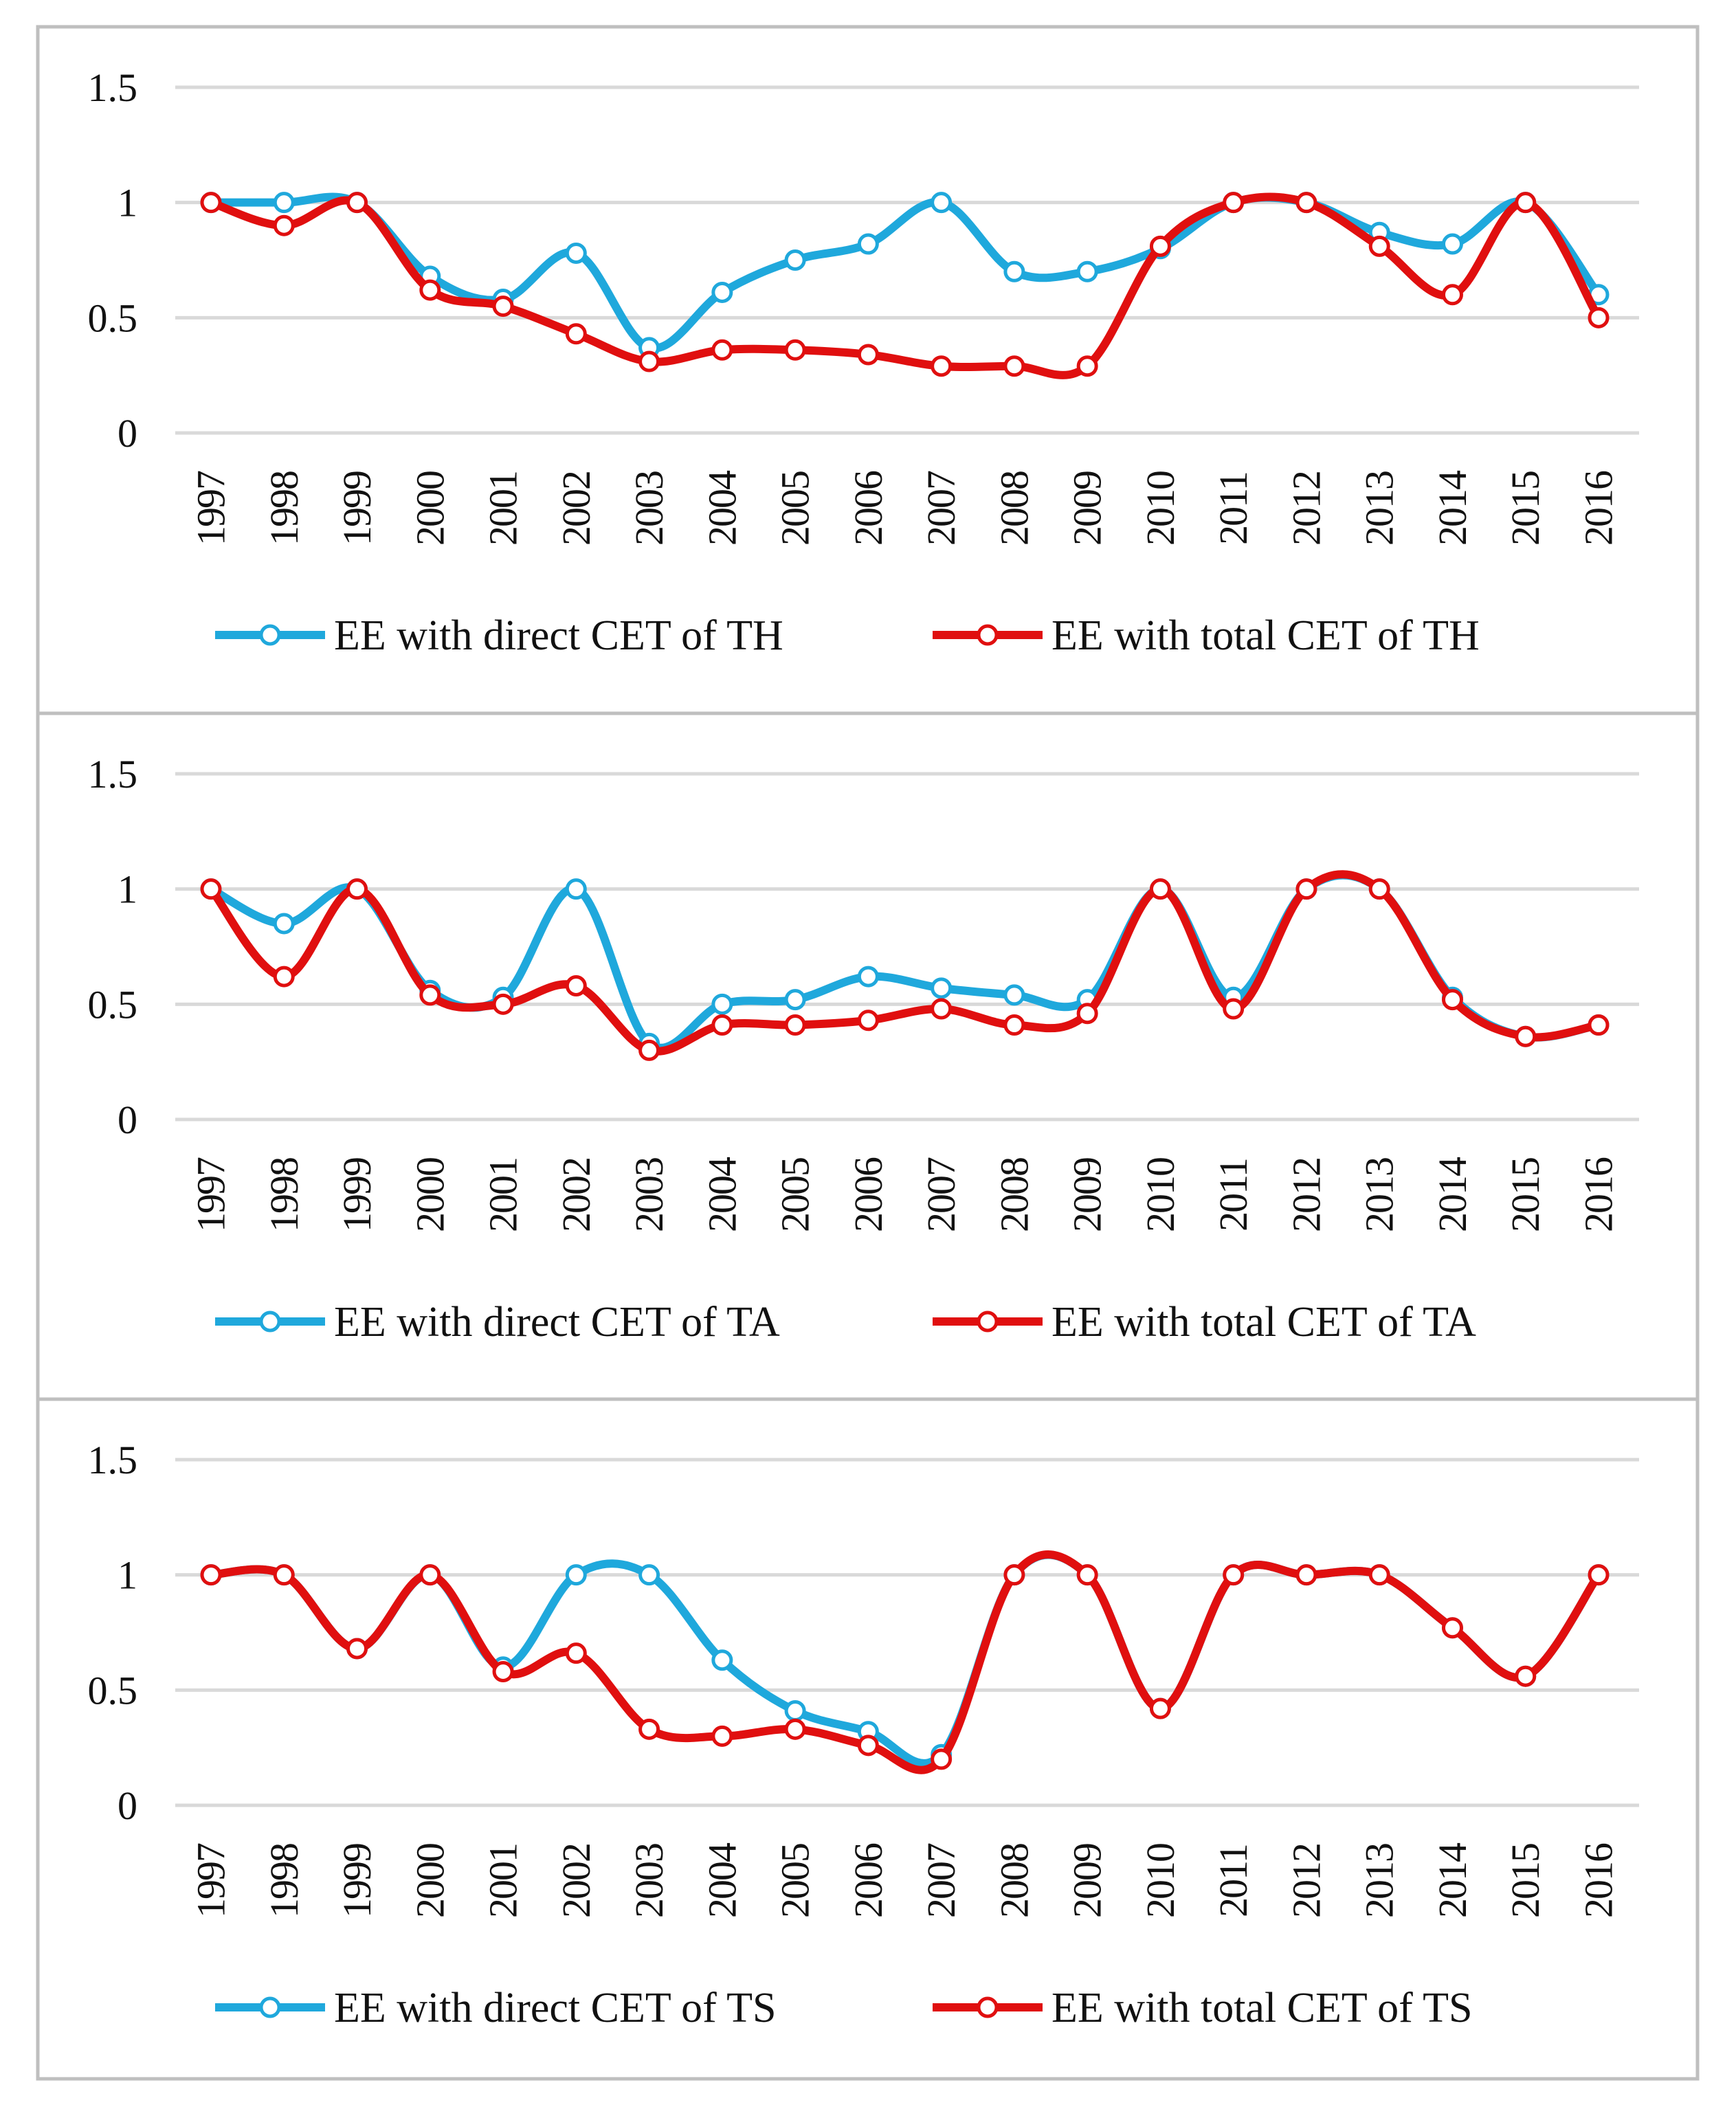  Describe the element at coordinates (211, 509) in the screenshot. I see `x-tick-label: 1997` at that location.